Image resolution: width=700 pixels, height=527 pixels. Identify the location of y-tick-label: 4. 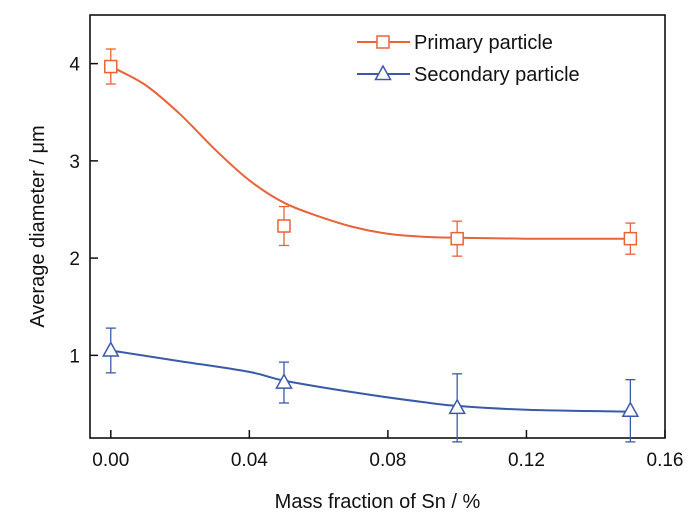
(74, 65).